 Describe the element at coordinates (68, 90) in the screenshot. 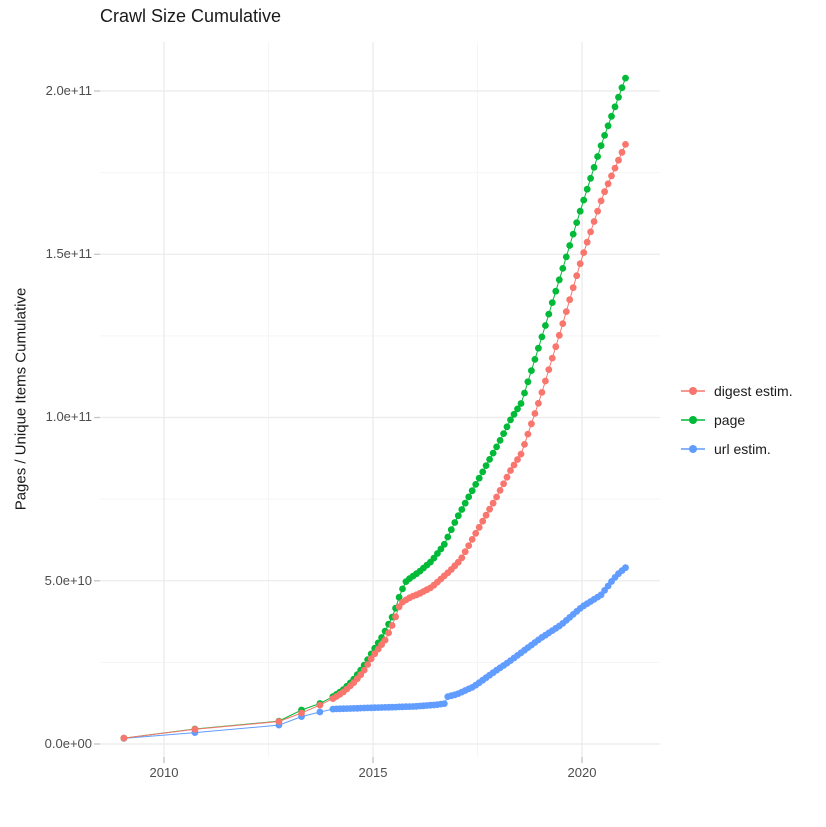

I see `y-tick-label: 2.0e+11` at that location.